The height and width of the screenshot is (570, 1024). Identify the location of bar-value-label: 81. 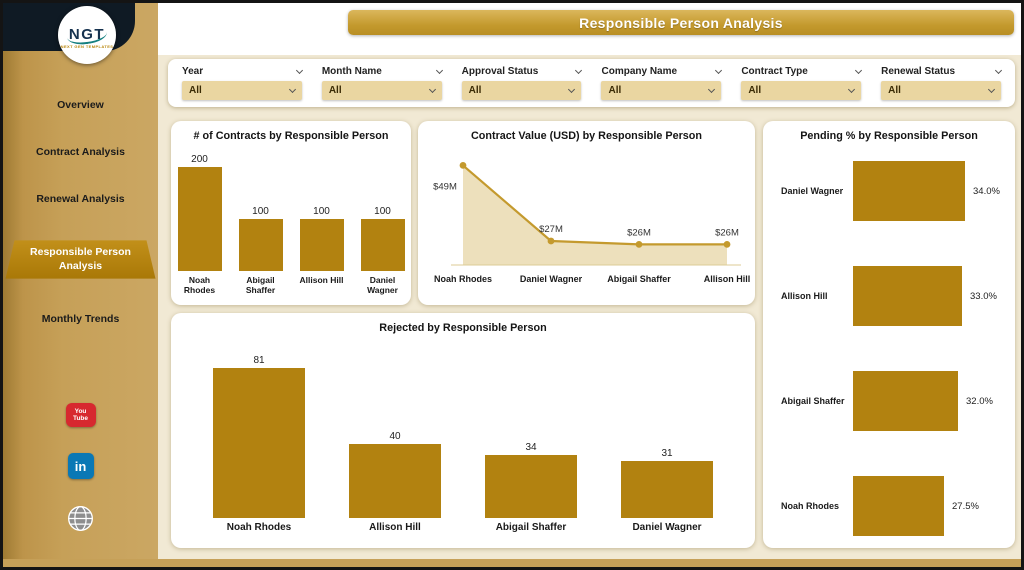
(259, 360).